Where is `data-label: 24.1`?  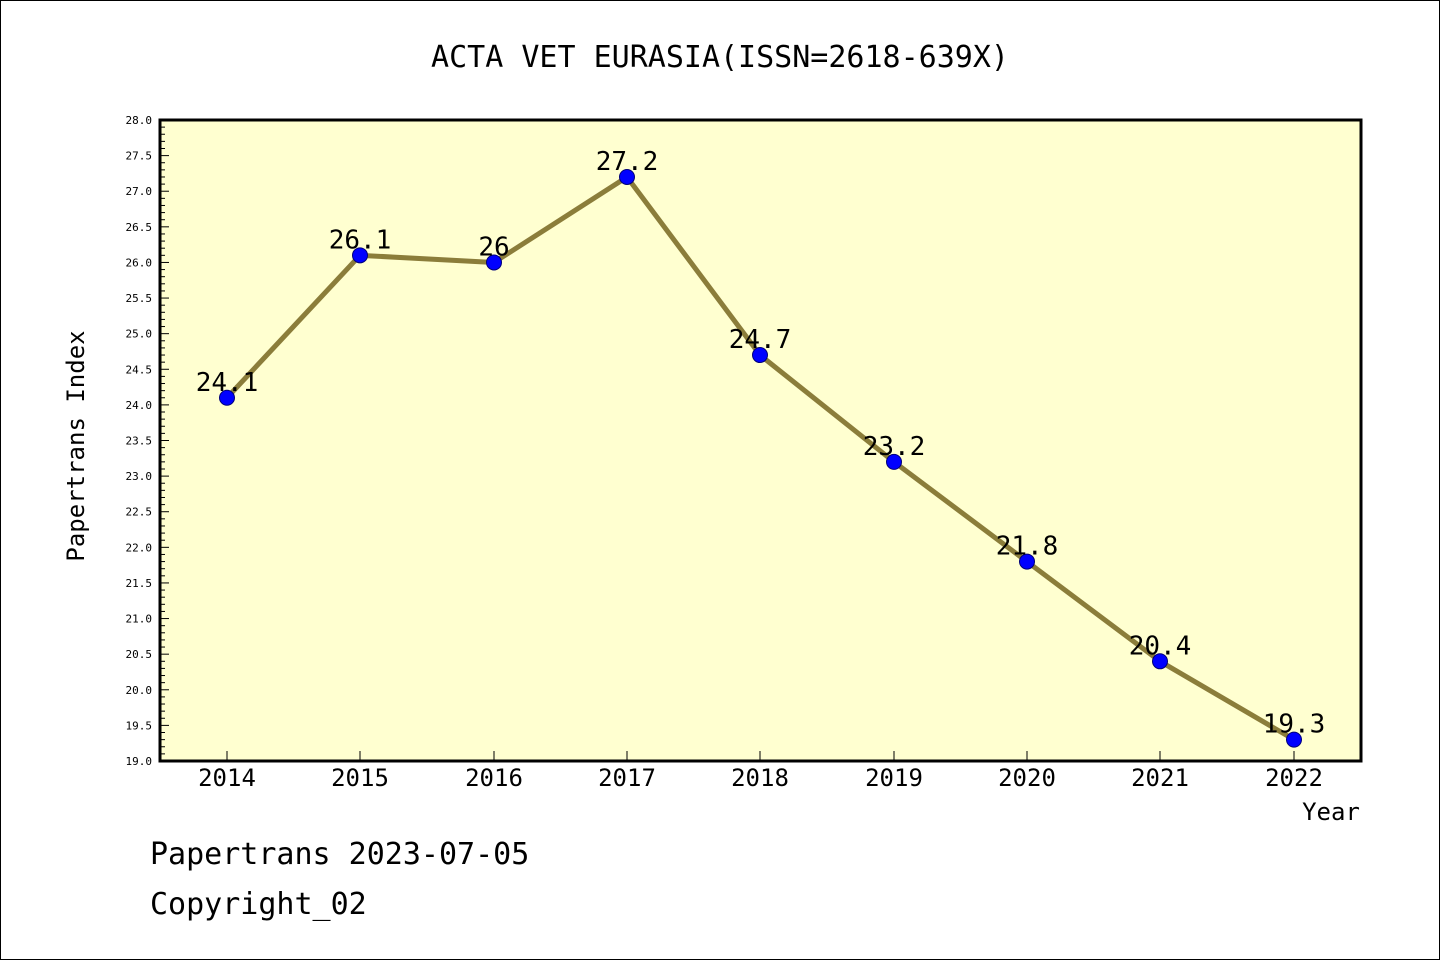
data-label: 24.1 is located at coordinates (227, 383).